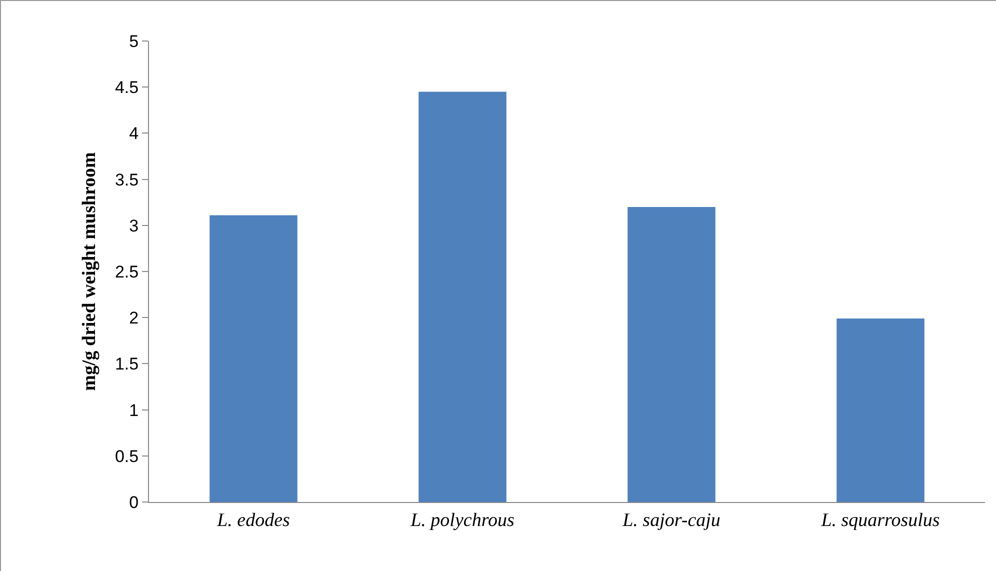 This screenshot has height=571, width=996. What do you see at coordinates (462, 520) in the screenshot?
I see `x-tick-label: L. polychrous` at bounding box center [462, 520].